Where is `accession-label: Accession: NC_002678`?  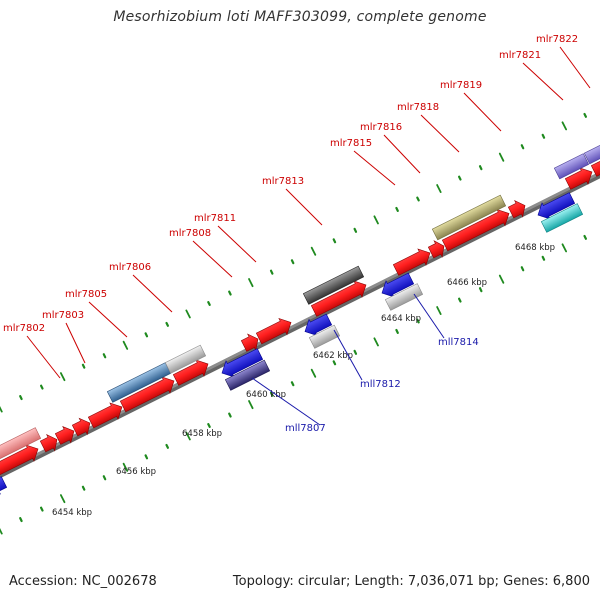
accession-label: Accession: NC_002678 is located at coordinates (83, 581).